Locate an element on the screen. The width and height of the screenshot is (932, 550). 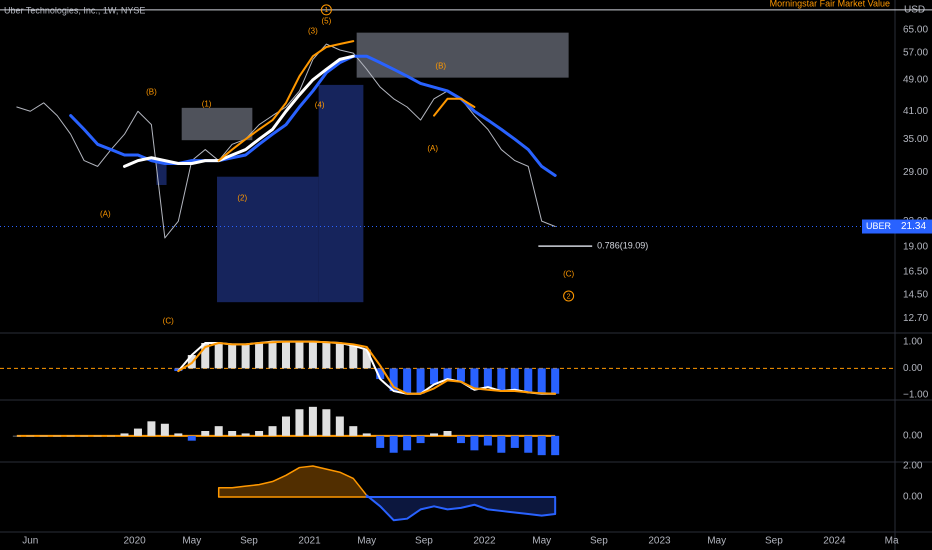
wave-circle is located at coordinates (326, 10).